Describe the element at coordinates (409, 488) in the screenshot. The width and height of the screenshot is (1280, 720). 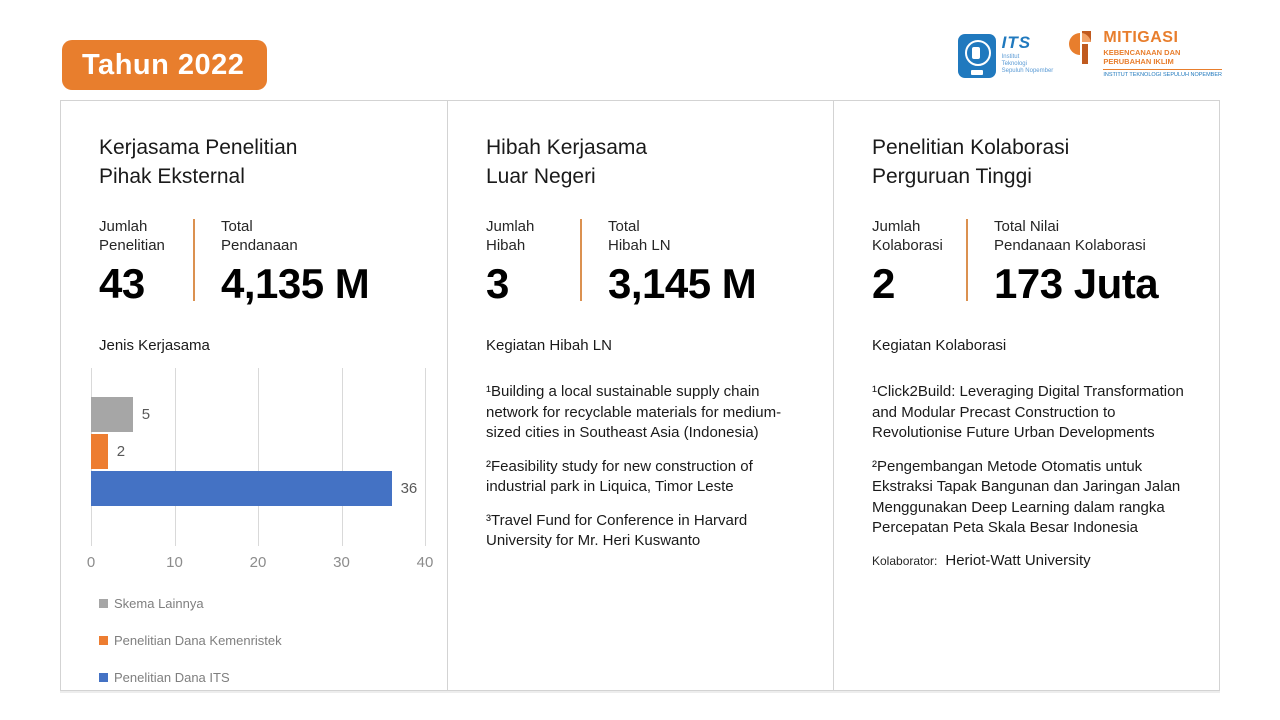
I see `bar-value-label: 36` at that location.